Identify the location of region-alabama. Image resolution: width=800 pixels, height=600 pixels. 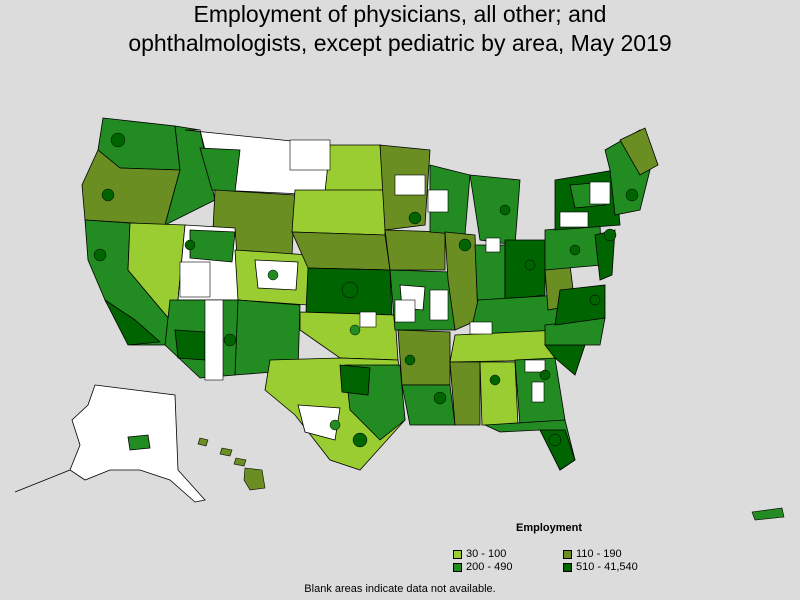
(499, 393).